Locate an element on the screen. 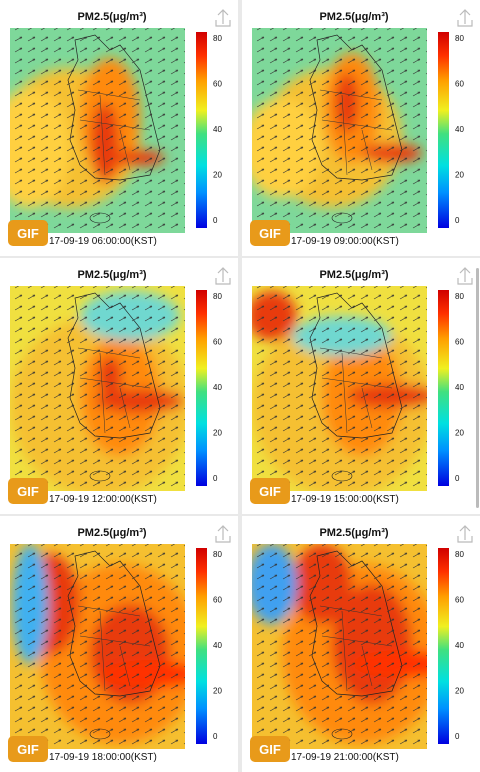 The width and height of the screenshot is (480, 772). timestamp: 17-09-19 15:00:00(KST) is located at coordinates (345, 499).